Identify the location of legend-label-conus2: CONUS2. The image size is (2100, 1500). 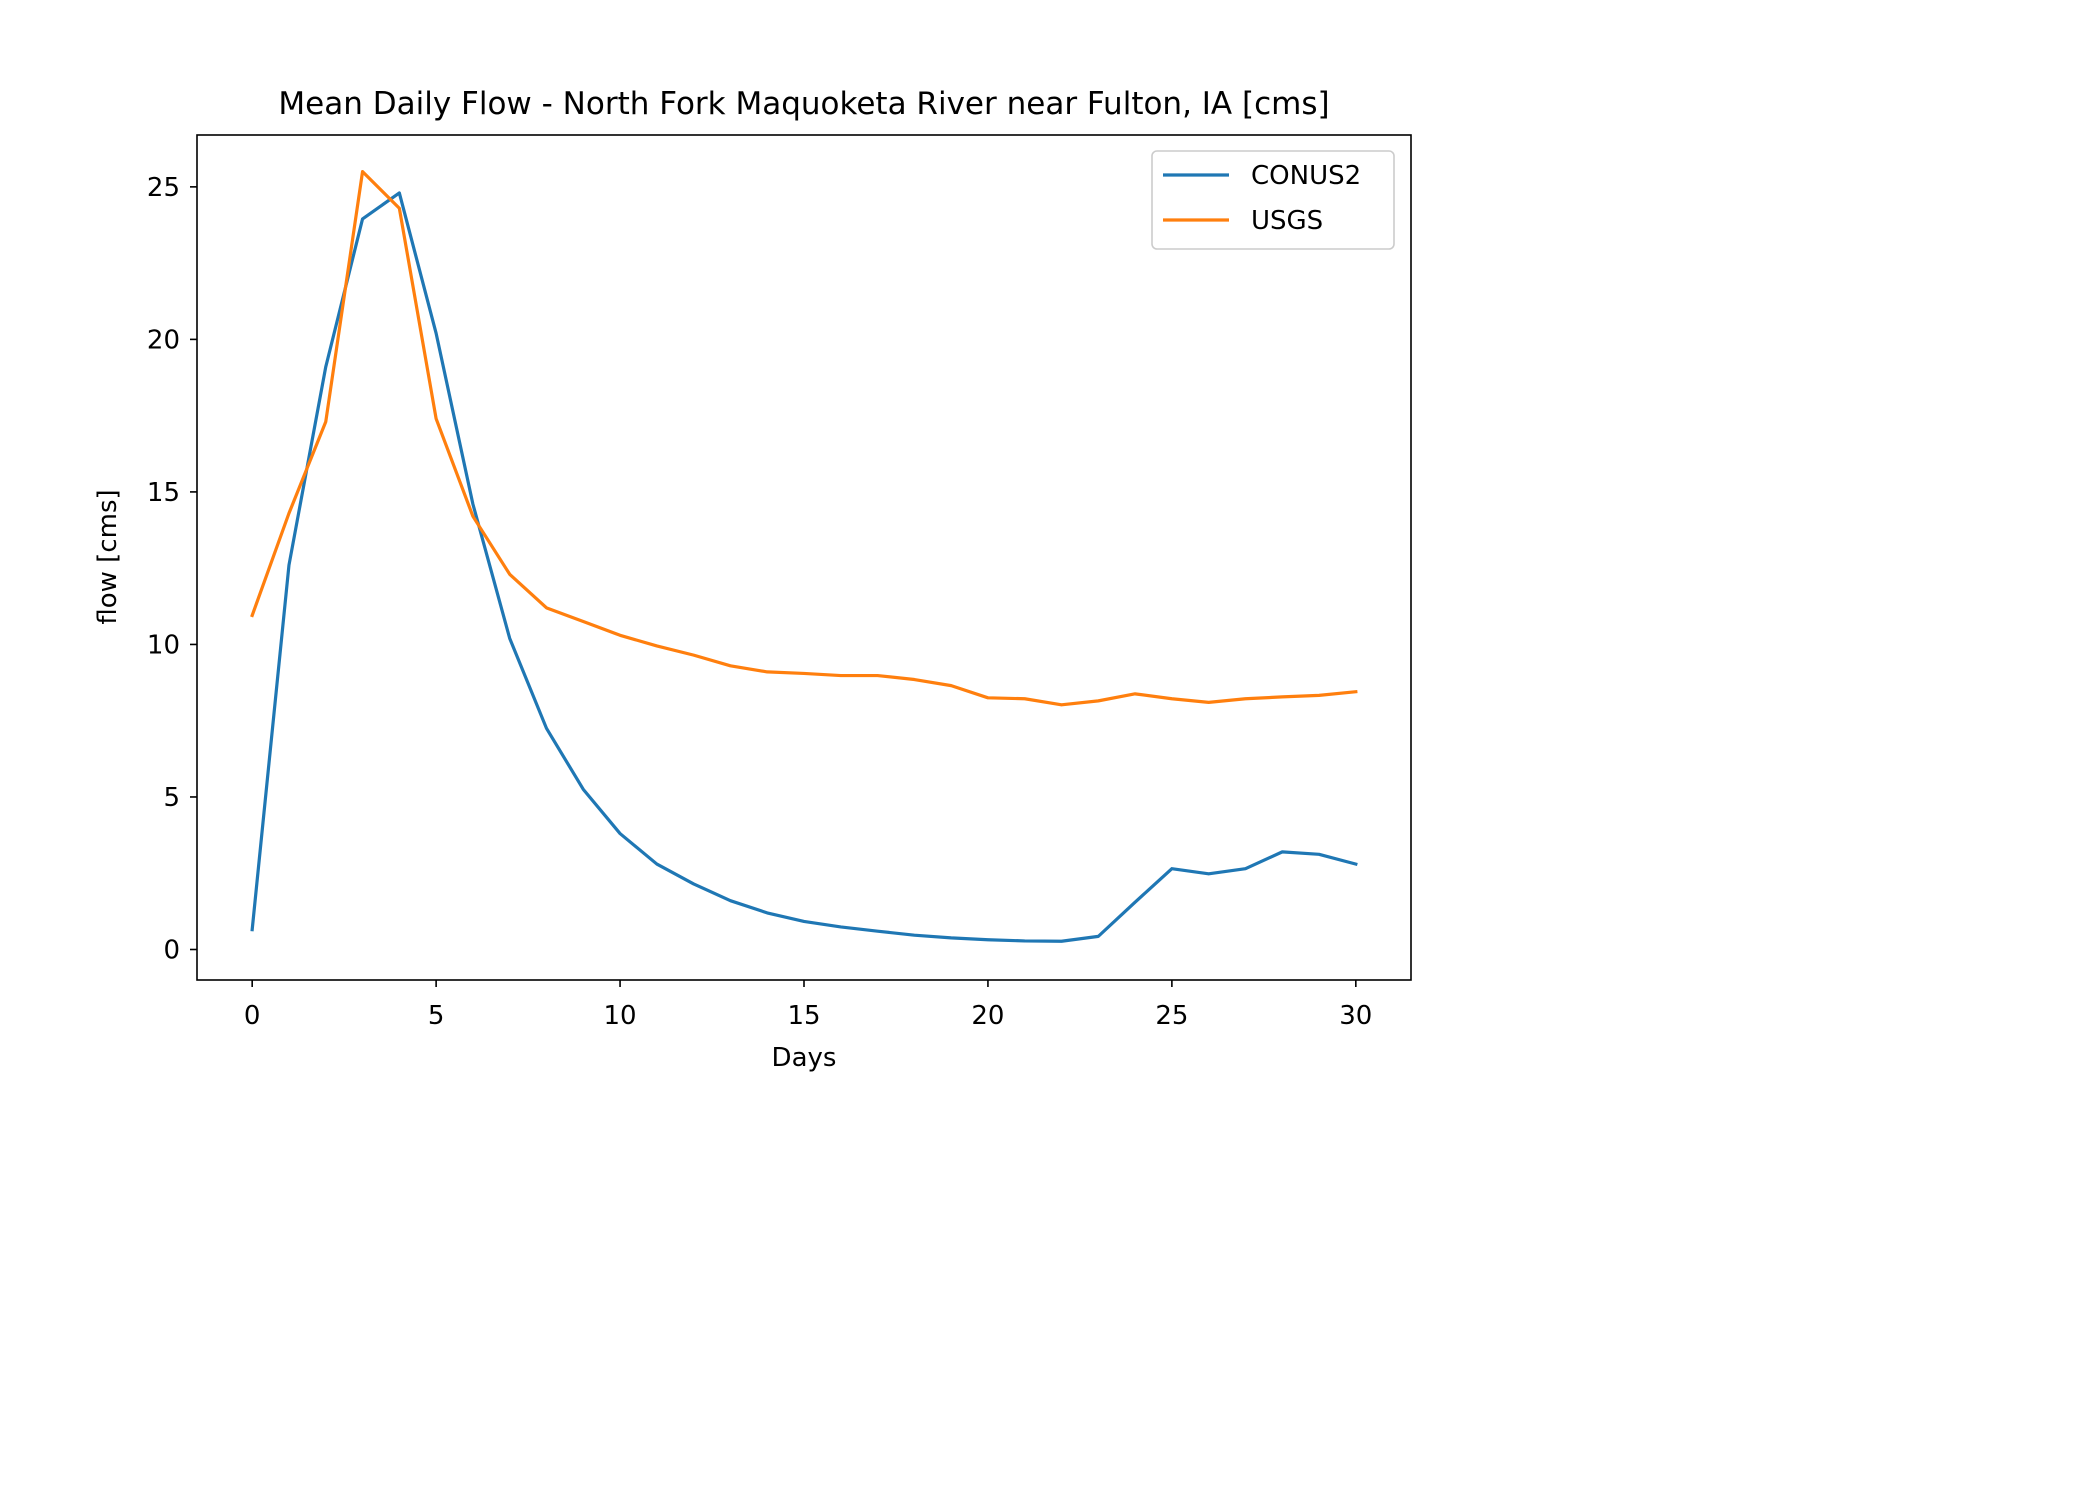
(1306, 176).